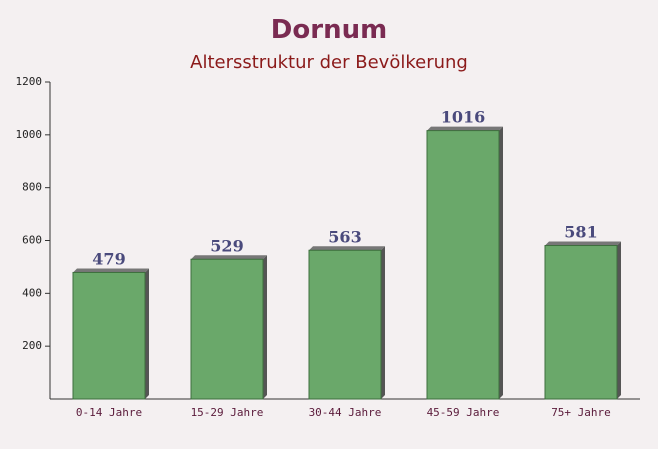 This screenshot has width=658, height=449. Describe the element at coordinates (109, 412) in the screenshot. I see `x-tick-label: 0-14 Jahre` at that location.